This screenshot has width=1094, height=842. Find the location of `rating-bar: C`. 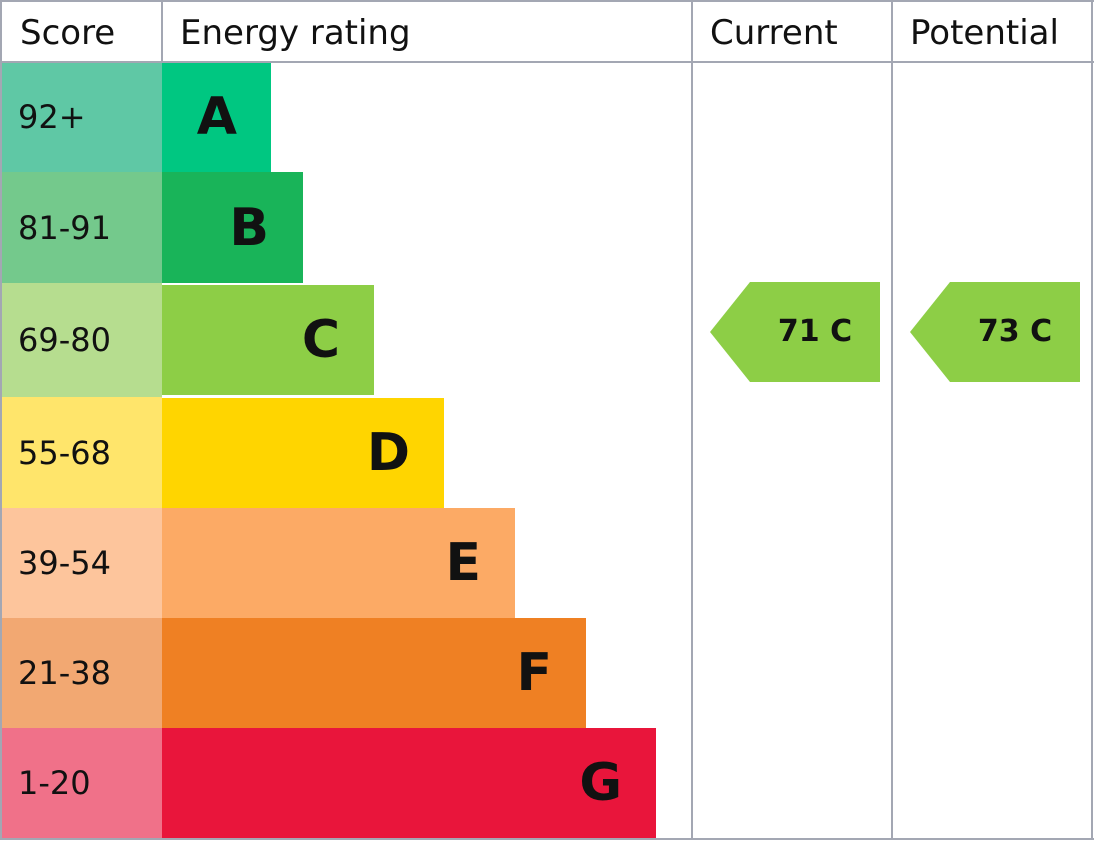

rating-bar: C is located at coordinates (268, 340).